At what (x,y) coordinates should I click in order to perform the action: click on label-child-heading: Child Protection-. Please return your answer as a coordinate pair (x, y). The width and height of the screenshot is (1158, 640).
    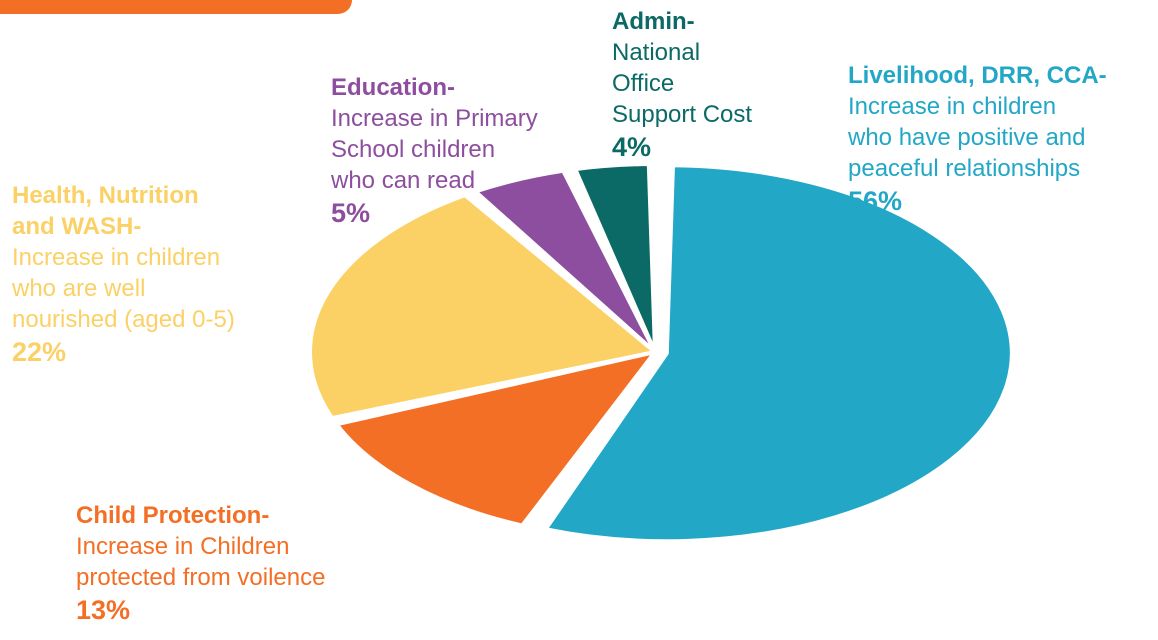
    Looking at the image, I should click on (173, 515).